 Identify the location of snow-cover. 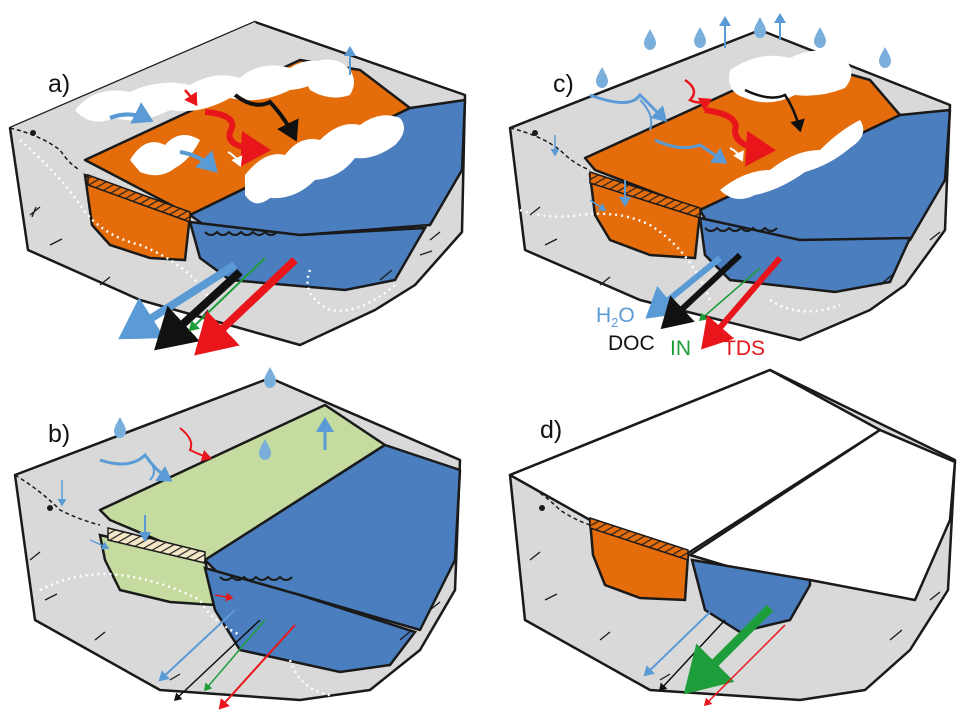
(695, 462).